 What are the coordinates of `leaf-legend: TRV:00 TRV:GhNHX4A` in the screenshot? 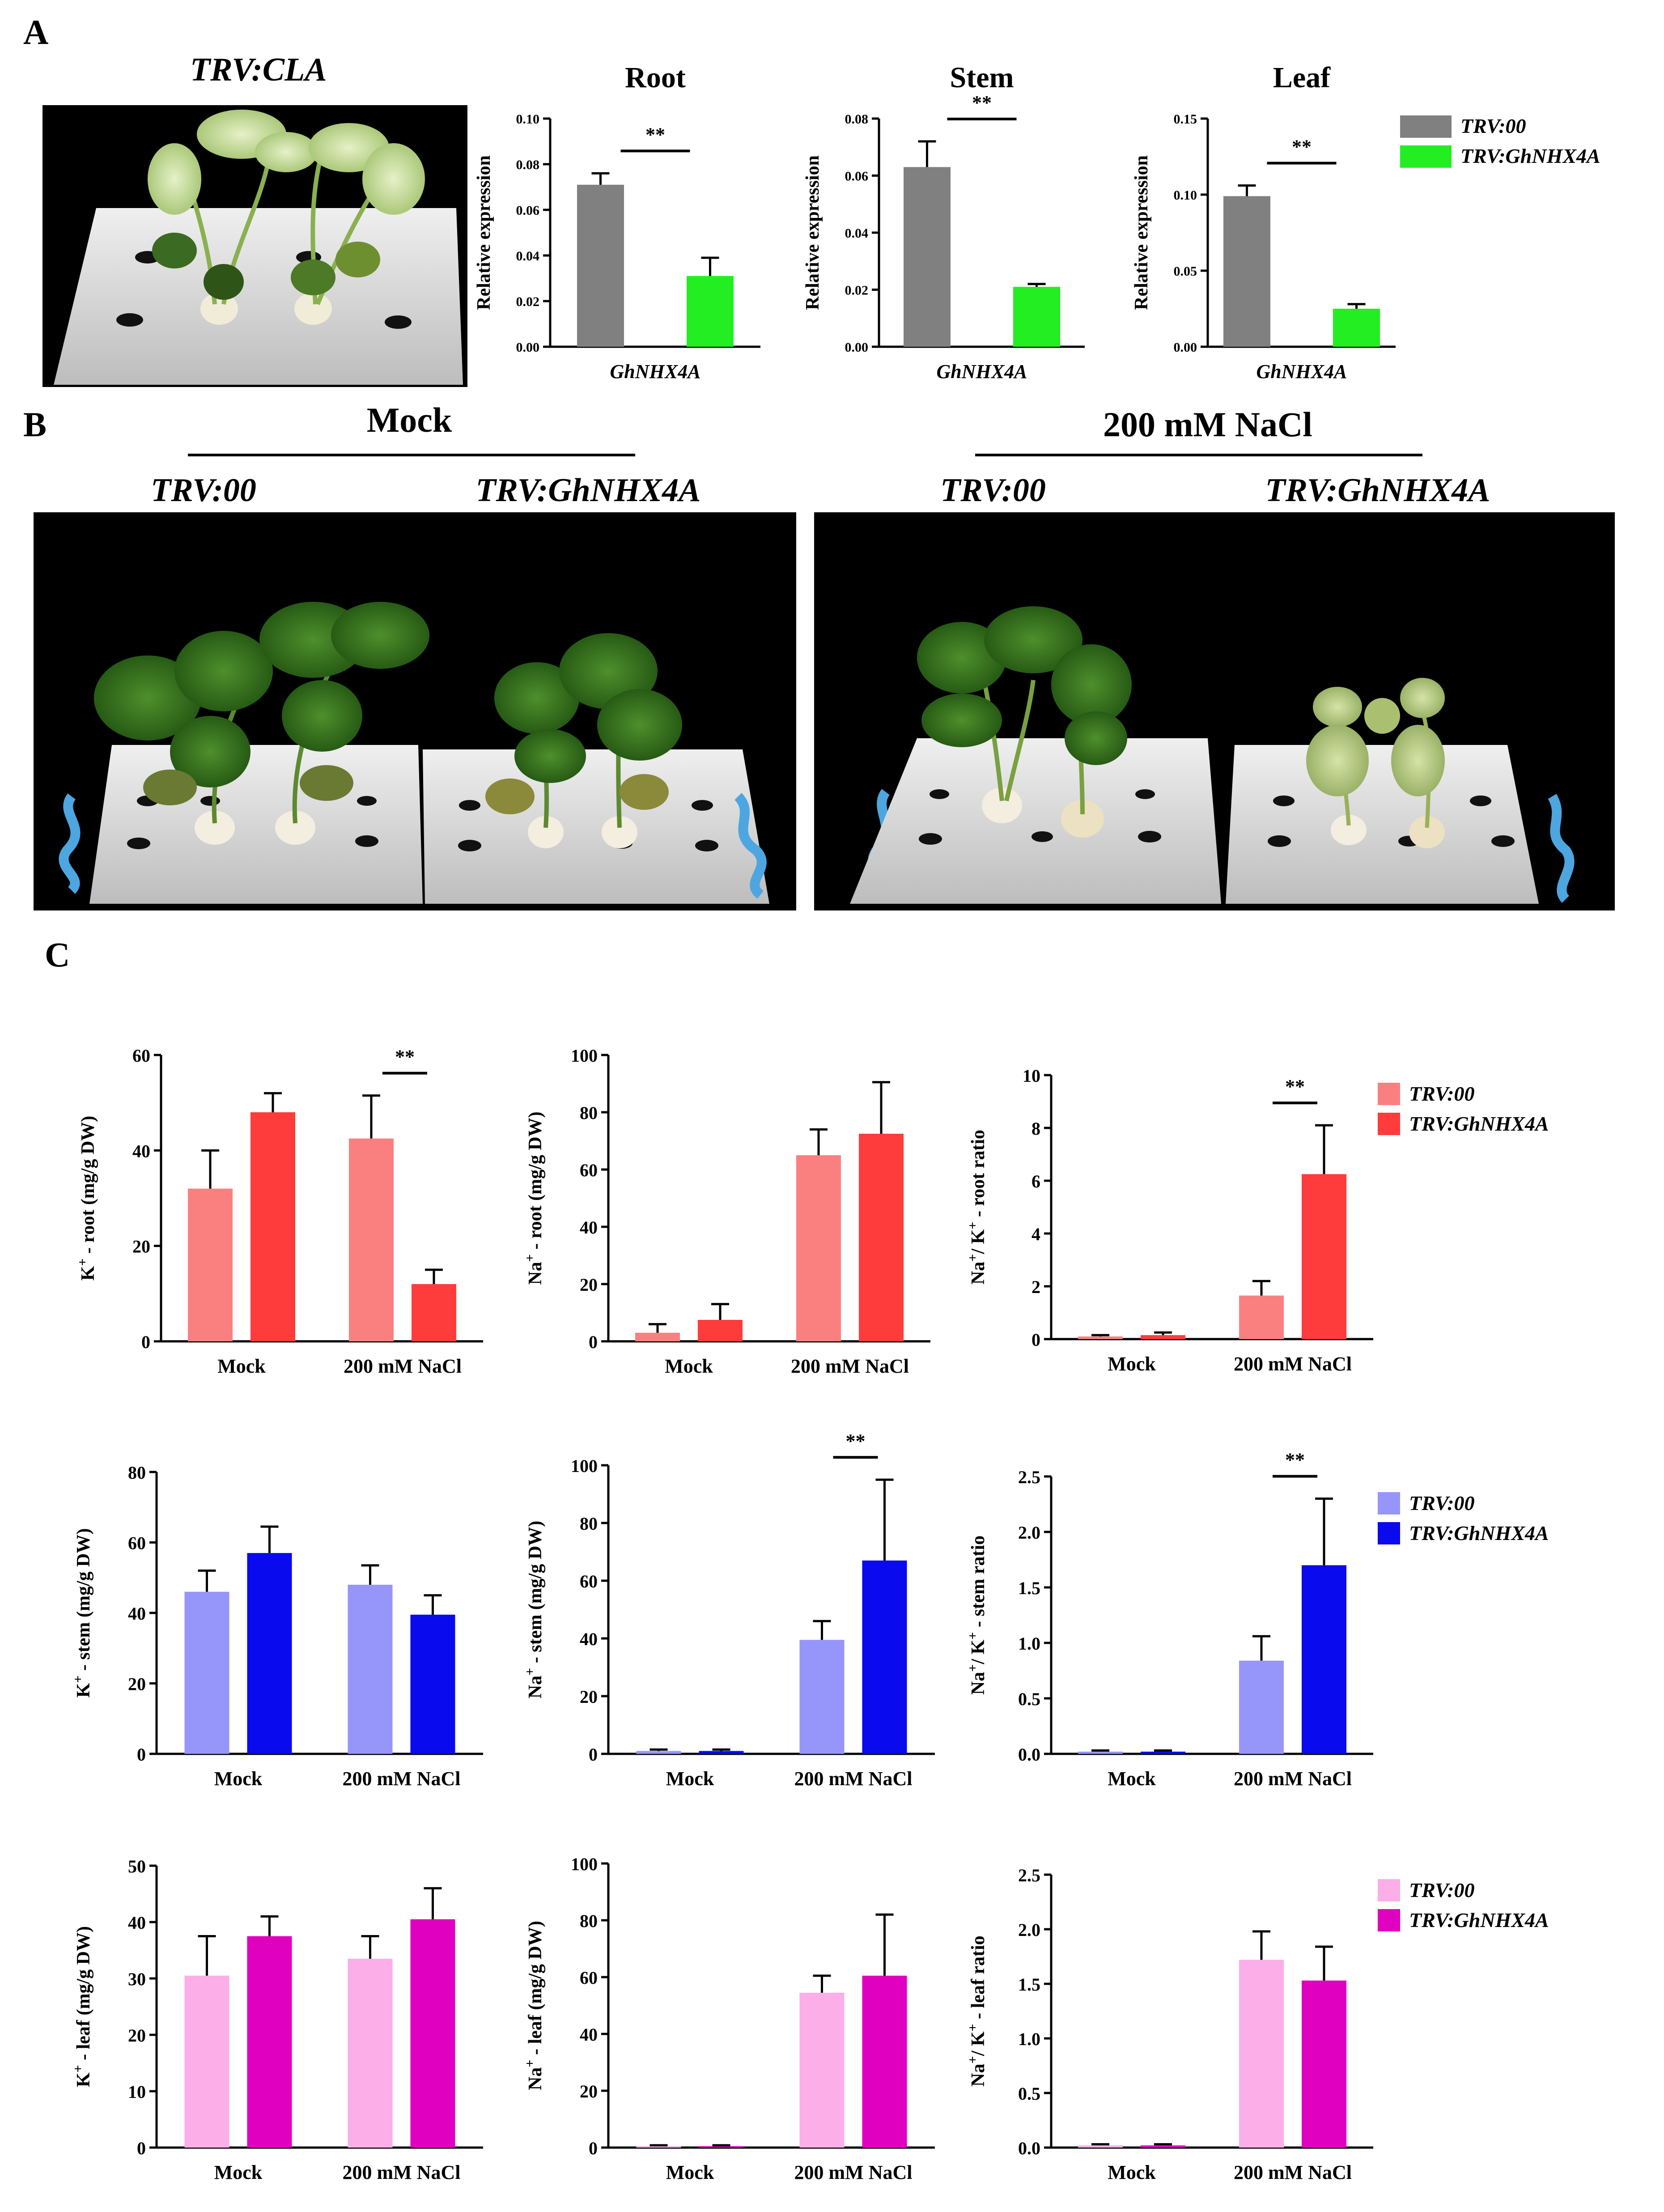 It's located at (1463, 1905).